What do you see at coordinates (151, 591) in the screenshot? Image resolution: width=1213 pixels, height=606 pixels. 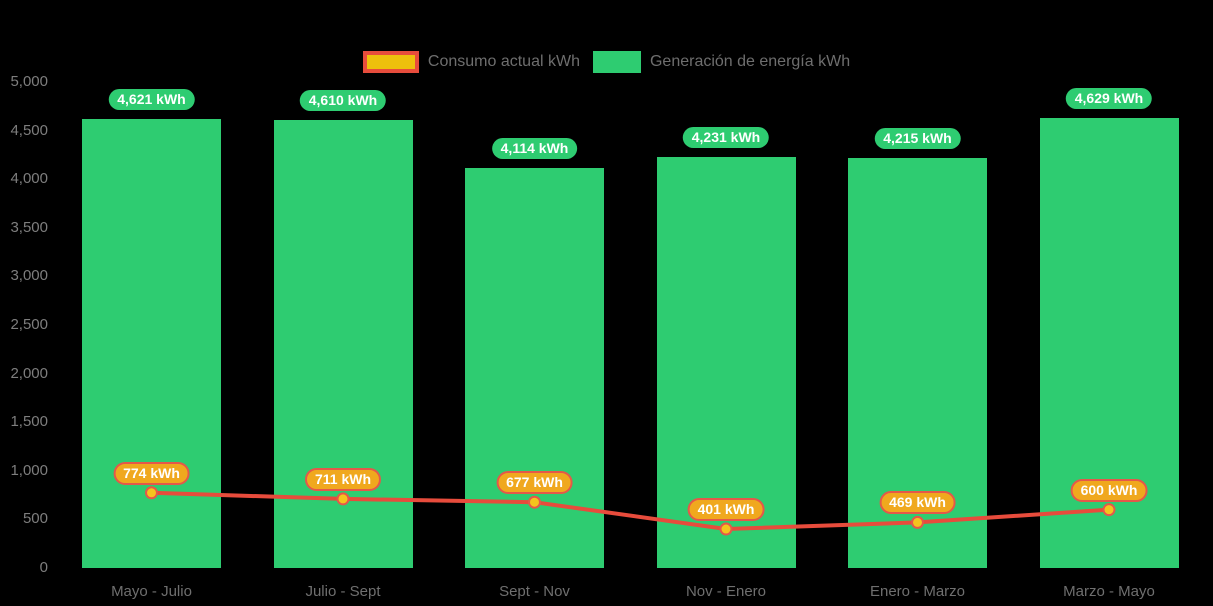 I see `x-axis-label: Mayo - Julio` at bounding box center [151, 591].